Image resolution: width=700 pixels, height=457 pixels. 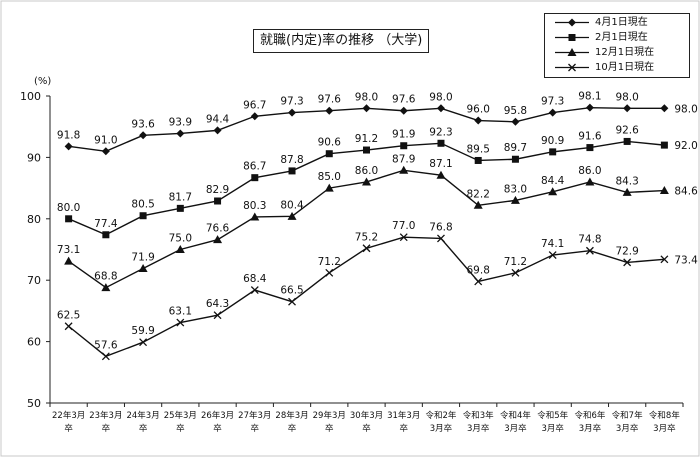 What do you see at coordinates (440, 164) in the screenshot?
I see `data-label: 87.1` at bounding box center [440, 164].